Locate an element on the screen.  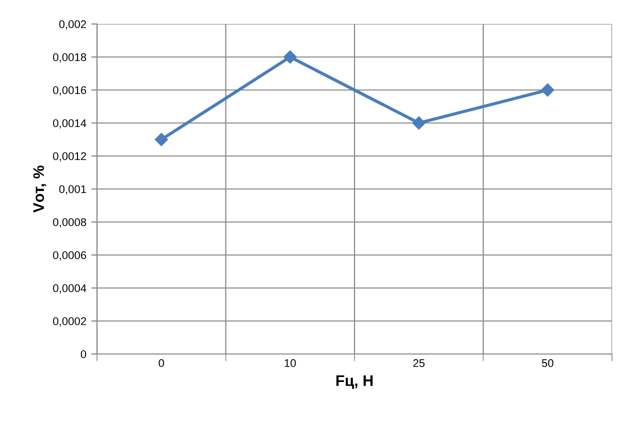
y-tick-label: 0,0016 is located at coordinates (69, 91).